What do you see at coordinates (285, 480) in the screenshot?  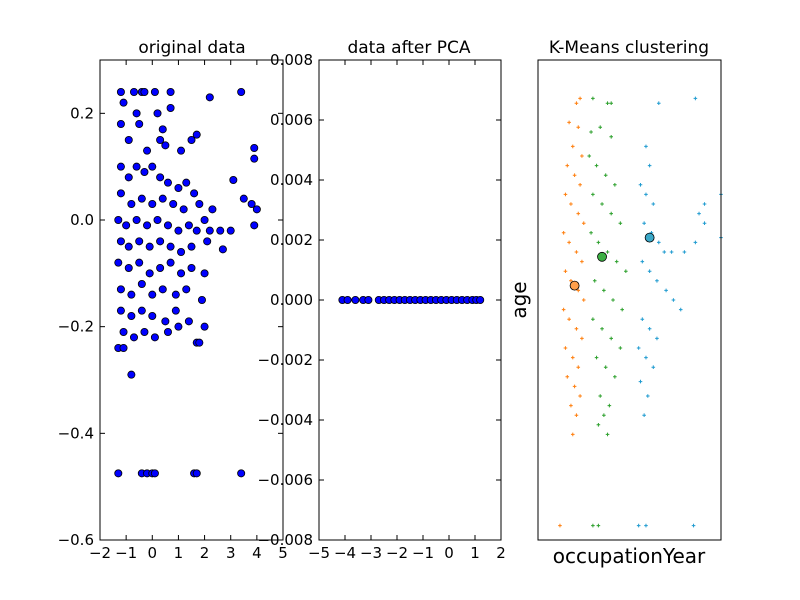 I see `p1-ytick-label: −0.006` at bounding box center [285, 480].